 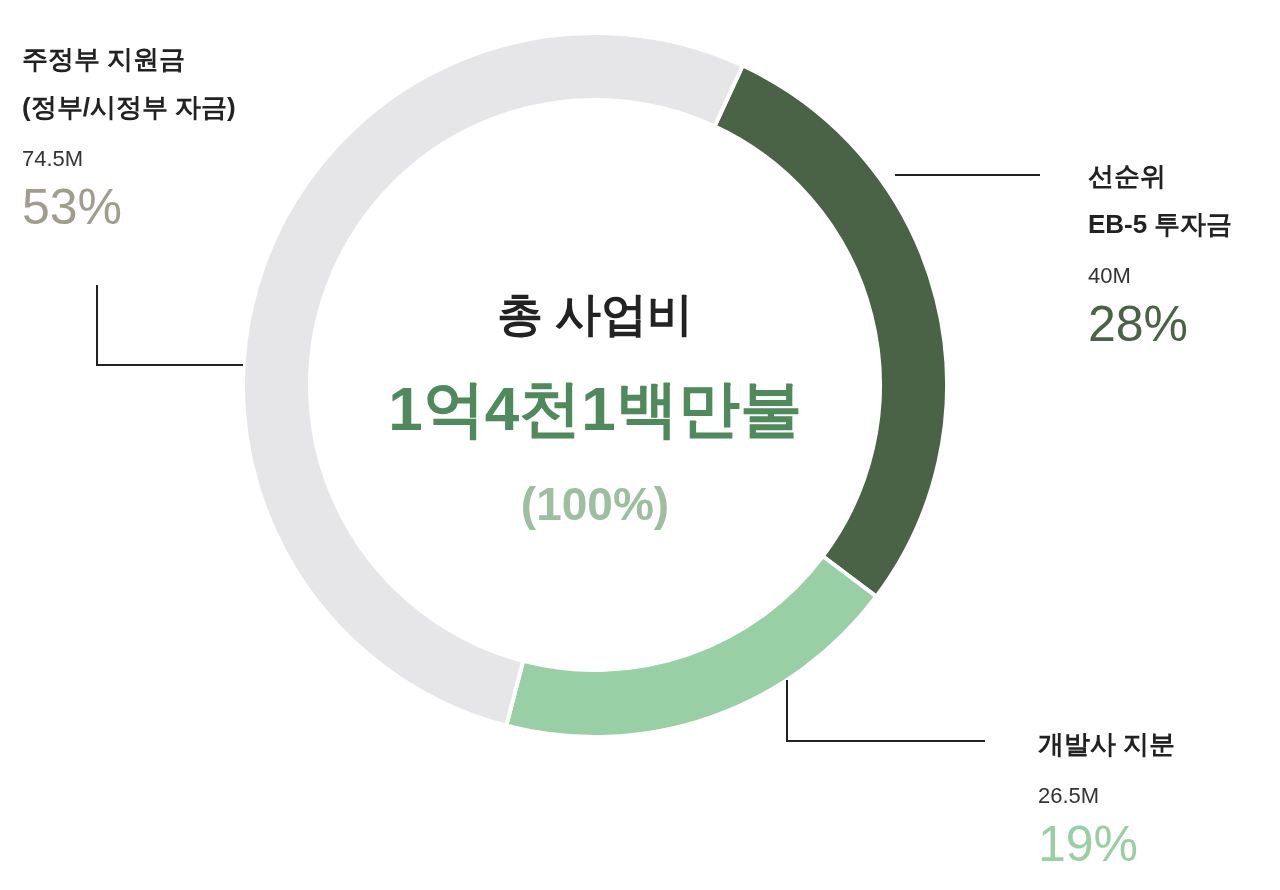 I want to click on text: (100%), so click(x=595, y=504).